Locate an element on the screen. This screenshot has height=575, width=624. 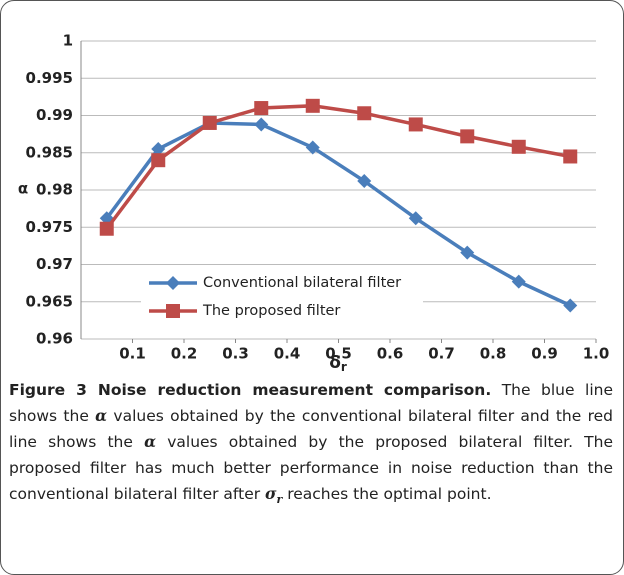
legend-box is located at coordinates (282, 297).